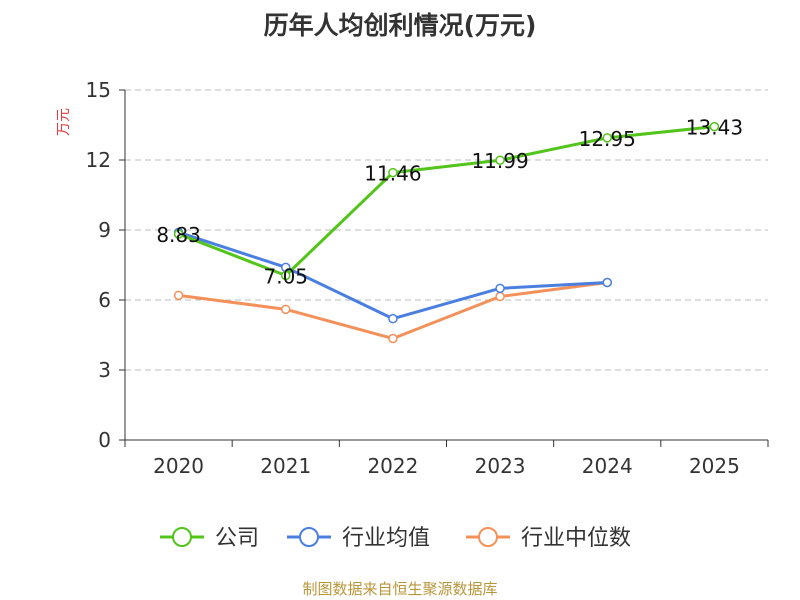 The width and height of the screenshot is (800, 600). I want to click on x-tick-label: 2021, so click(285, 466).